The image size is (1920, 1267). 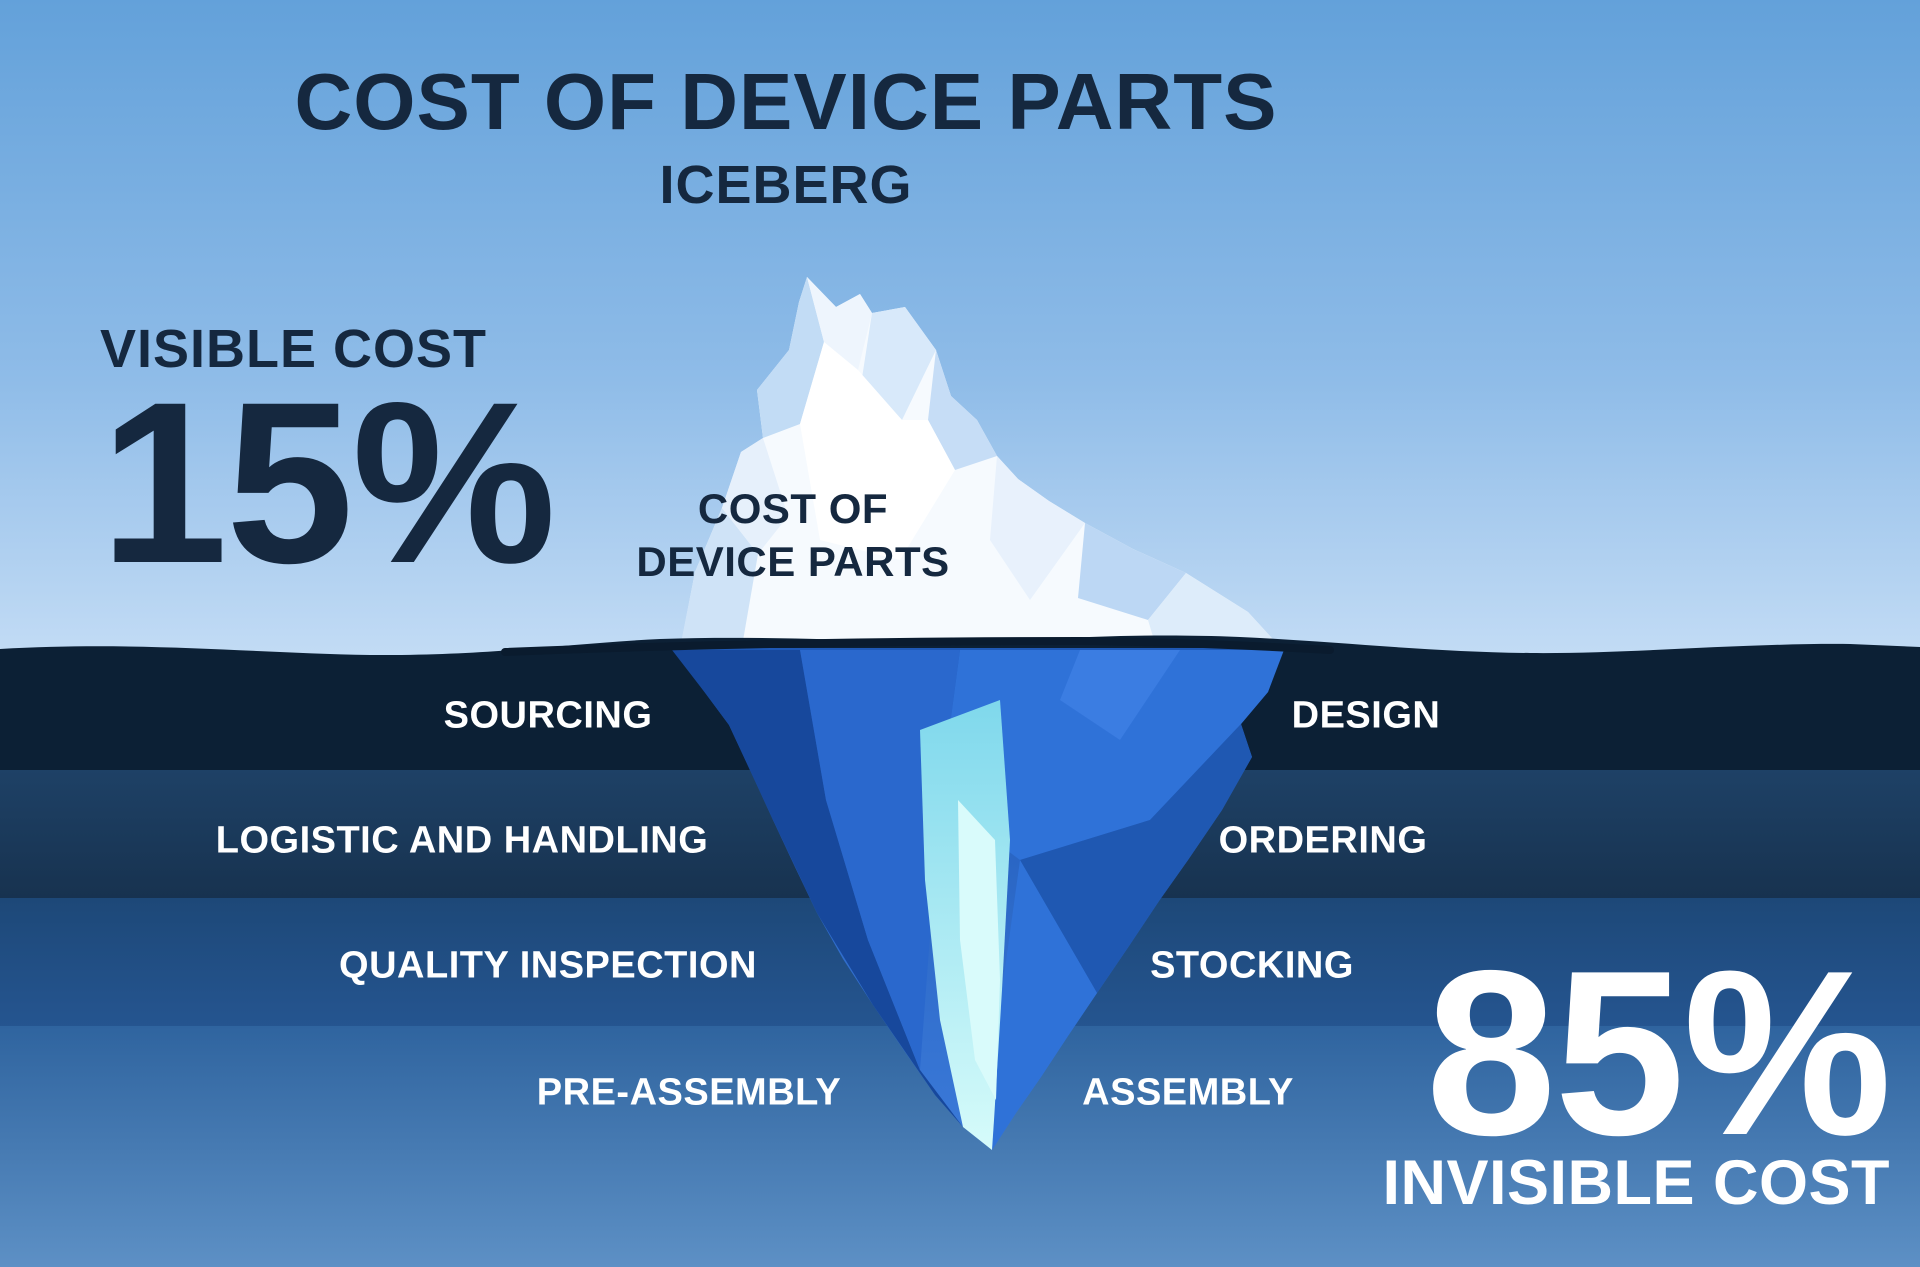 I want to click on underwater-label-sourcing: SOURCING, so click(x=548, y=715).